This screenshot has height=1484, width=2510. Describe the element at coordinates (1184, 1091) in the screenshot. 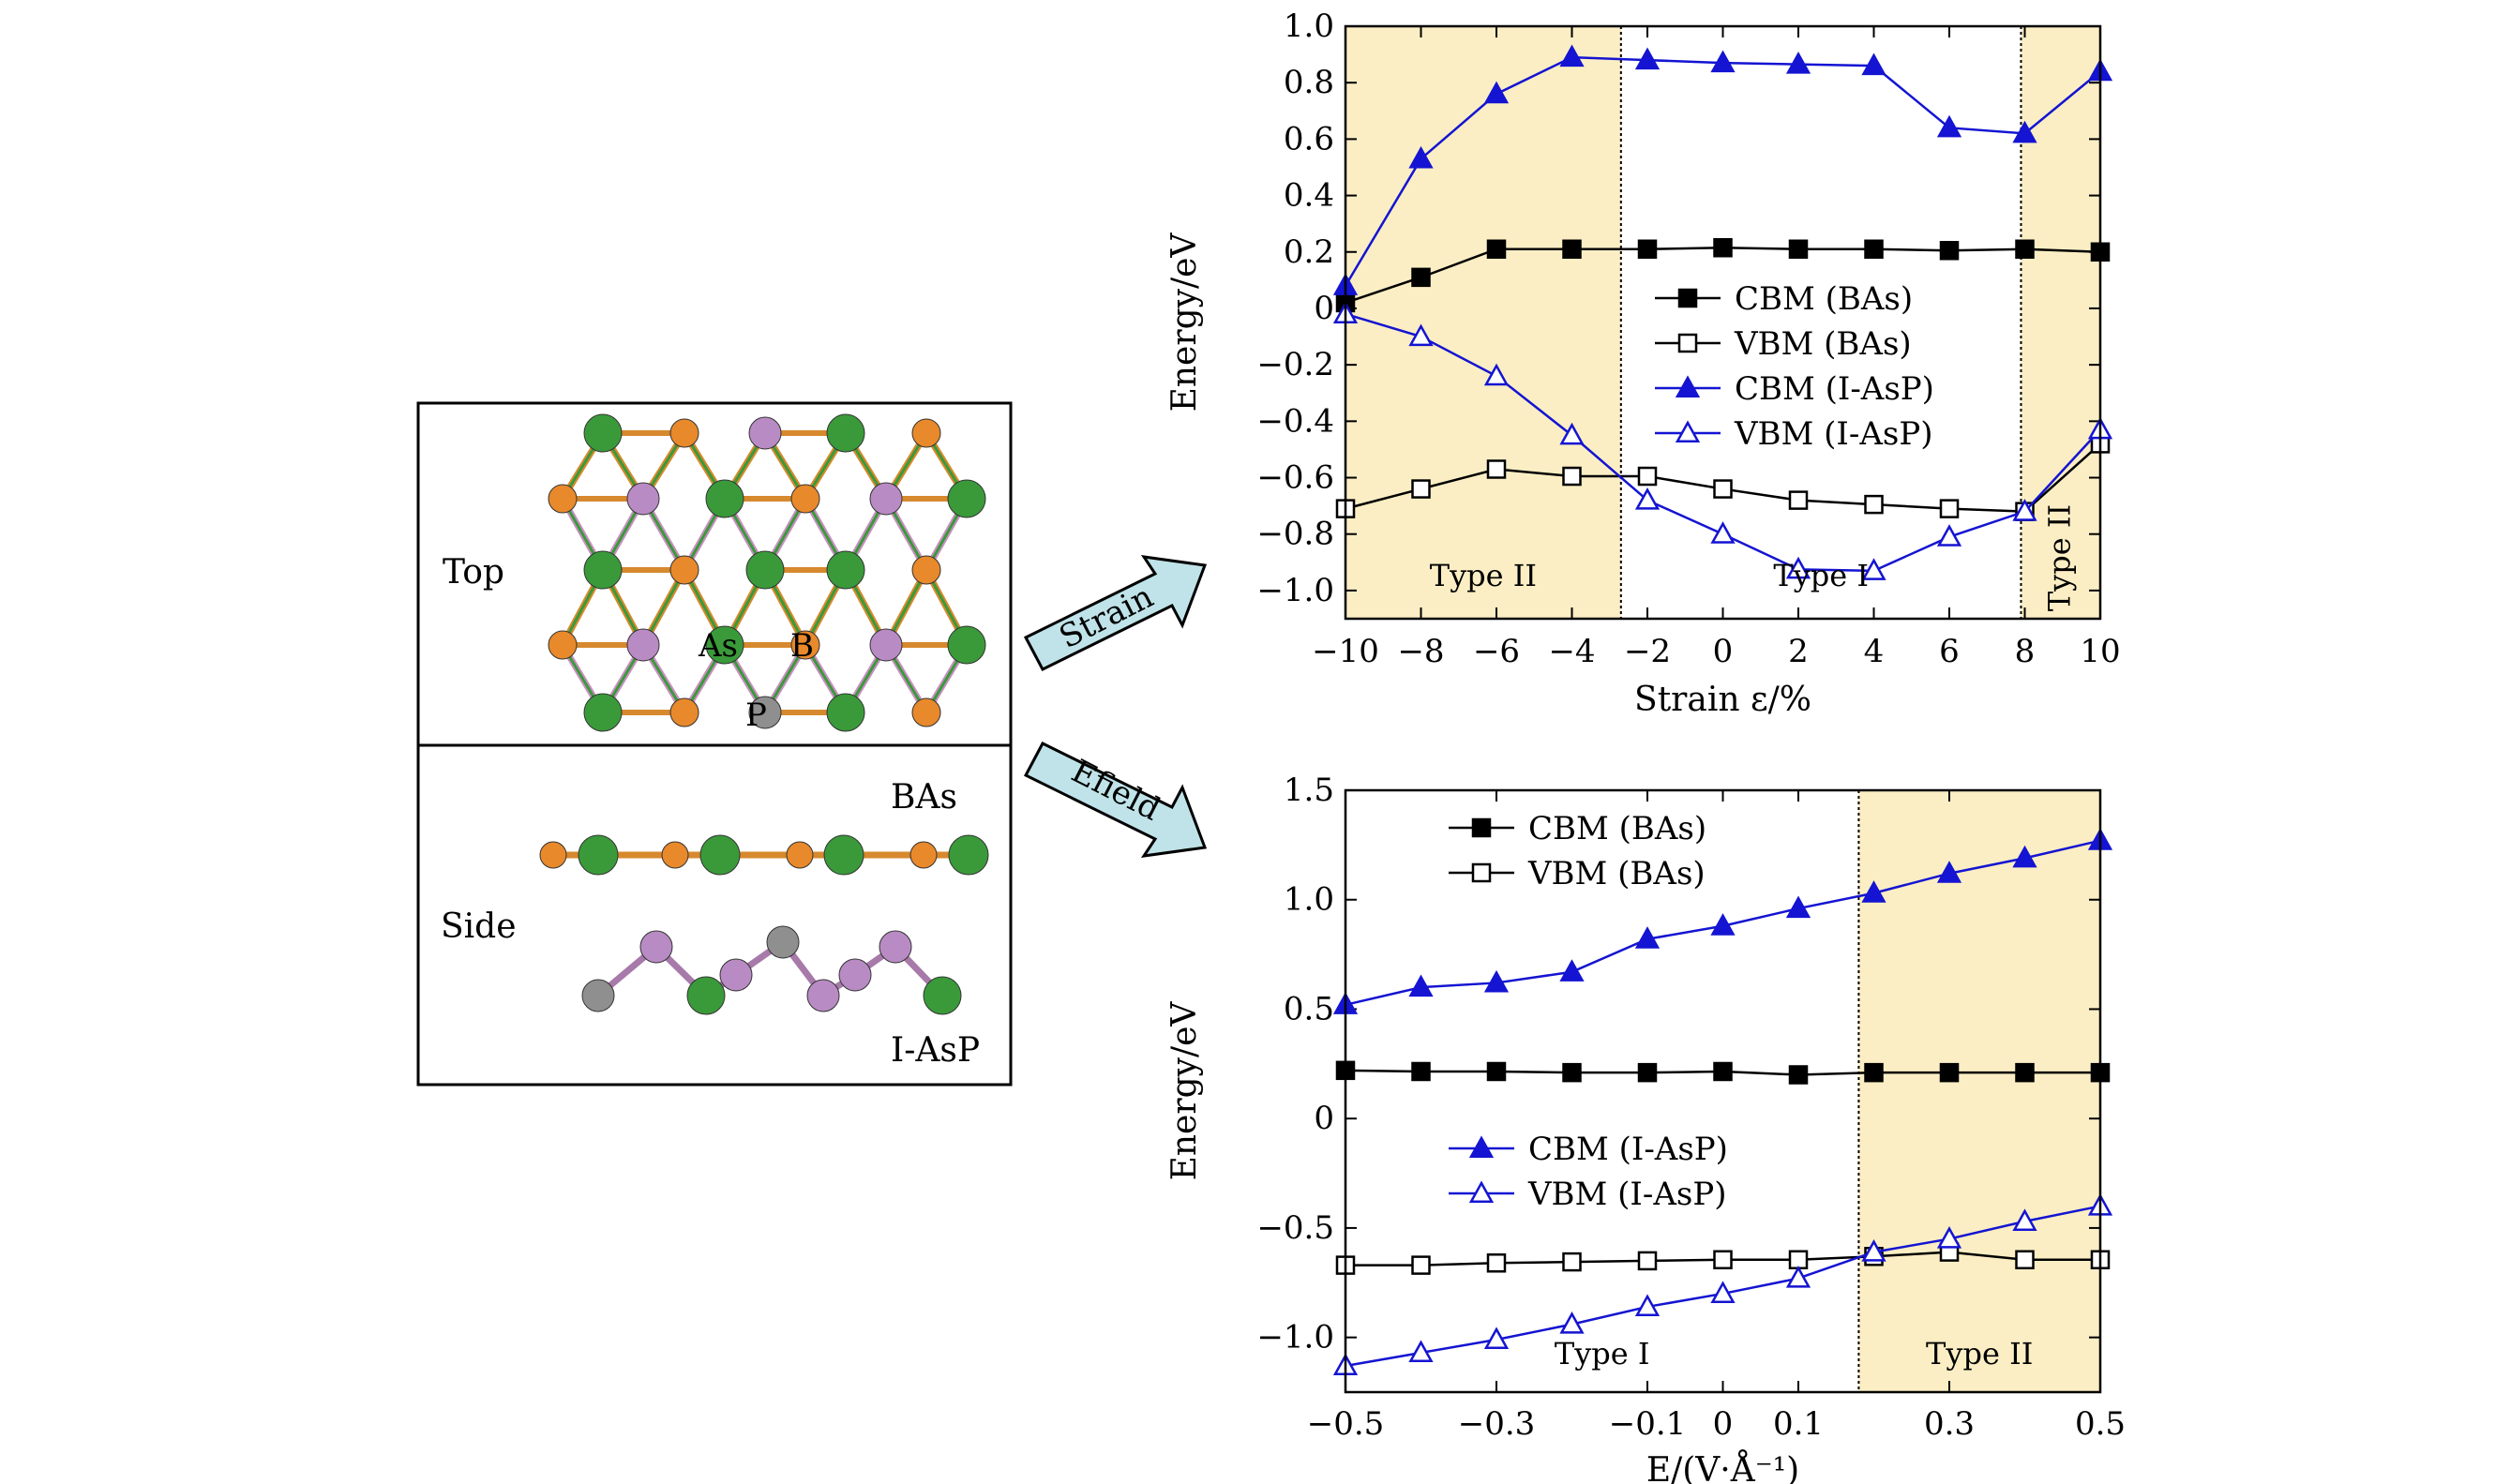

I see `efield-y-axis-label: Energy/eV` at that location.